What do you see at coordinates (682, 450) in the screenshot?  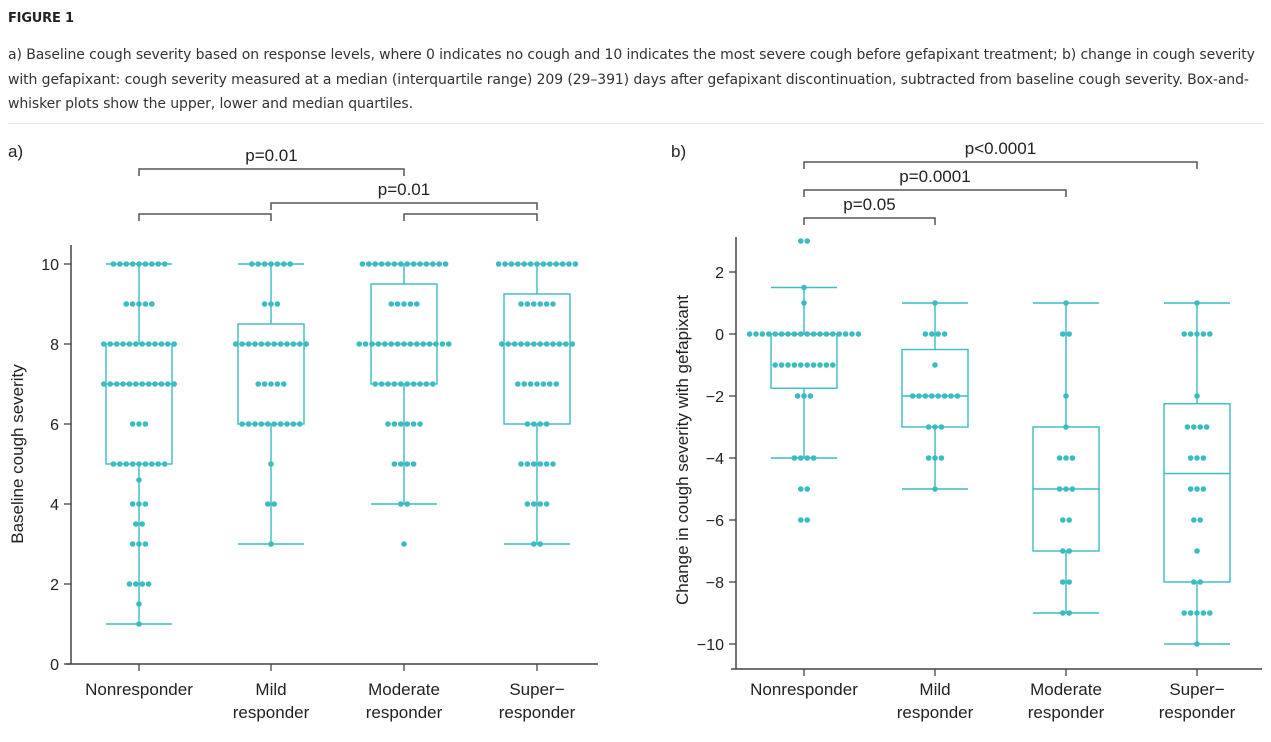 I see `panel-b-y-axis-label: Change in cough severity with gefapixant` at bounding box center [682, 450].